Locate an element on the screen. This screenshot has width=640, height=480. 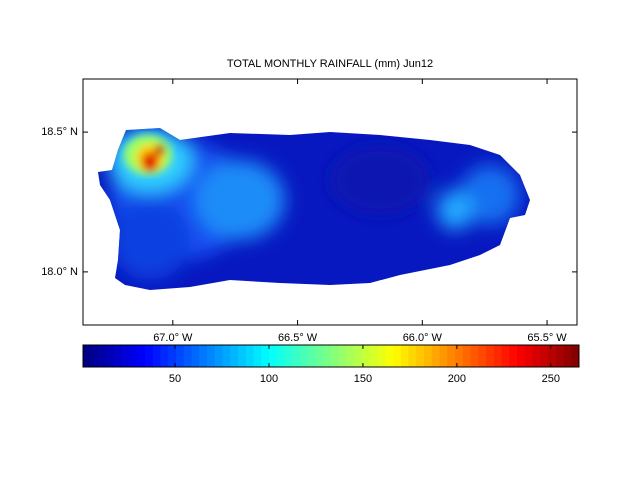
colorbar is located at coordinates (331, 356).